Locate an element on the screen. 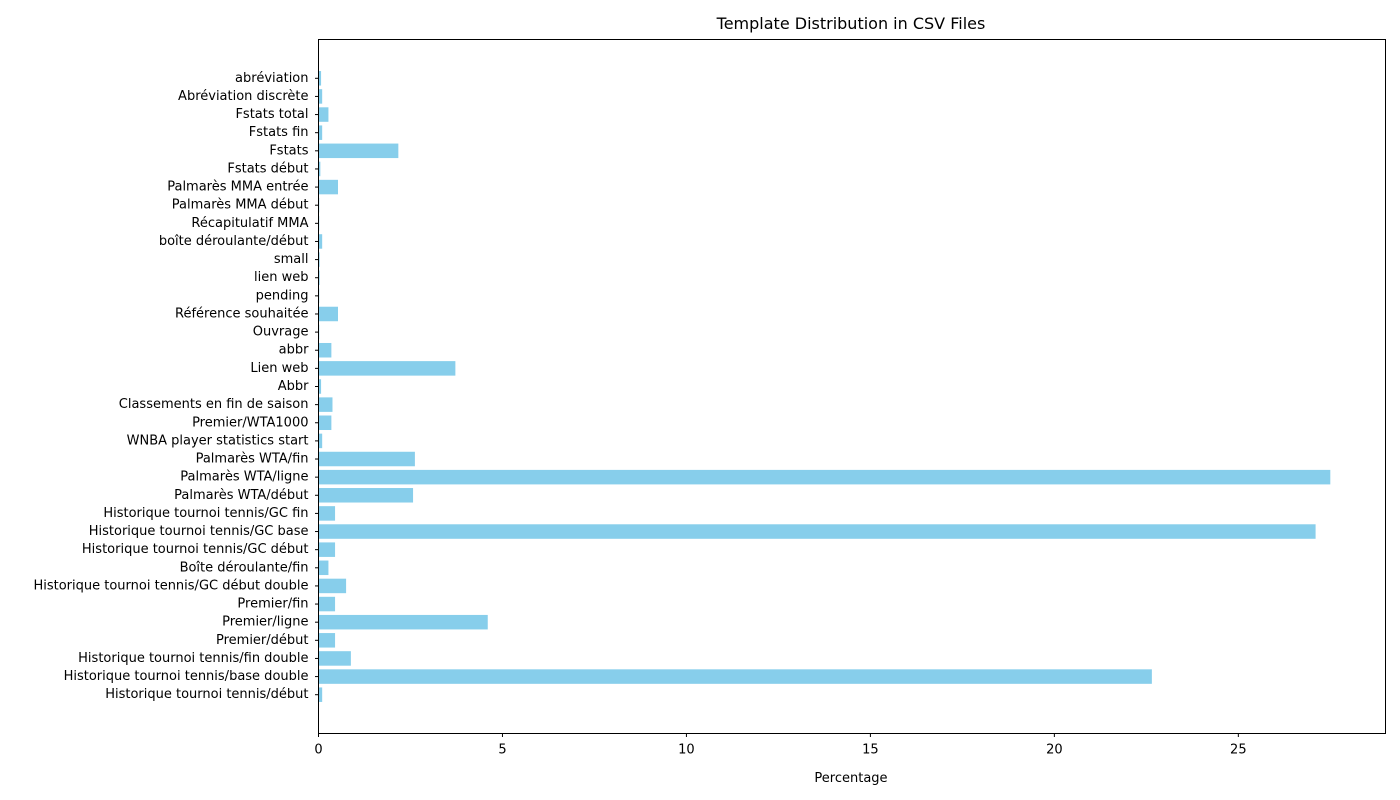 This screenshot has height=800, width=1400. y-tick-label: Palmarès MMA entrée is located at coordinates (237, 187).